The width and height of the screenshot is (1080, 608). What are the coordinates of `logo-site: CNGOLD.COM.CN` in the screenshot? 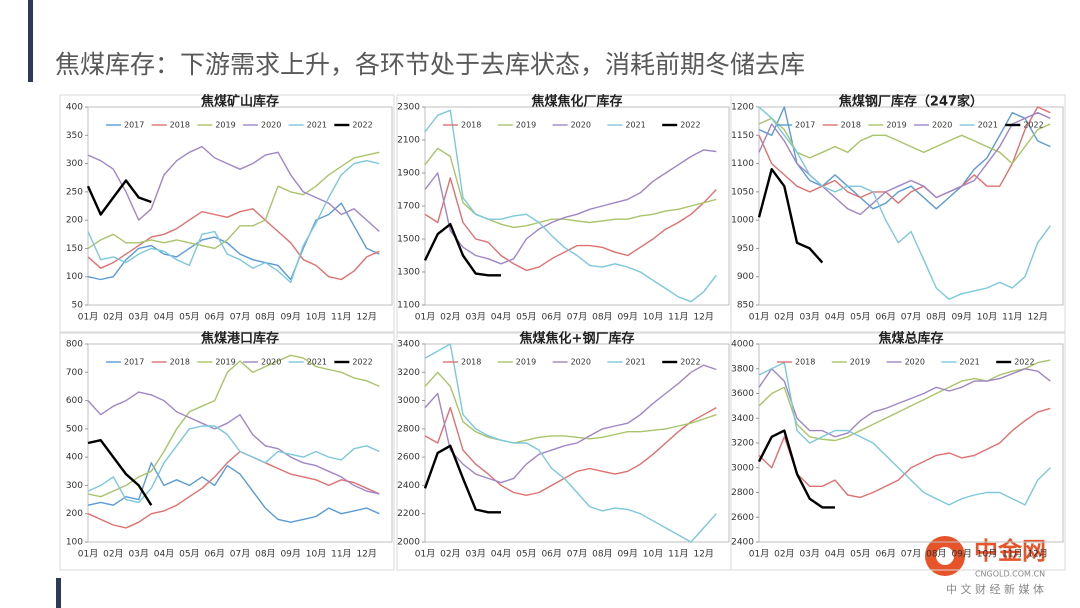 It's located at (1010, 574).